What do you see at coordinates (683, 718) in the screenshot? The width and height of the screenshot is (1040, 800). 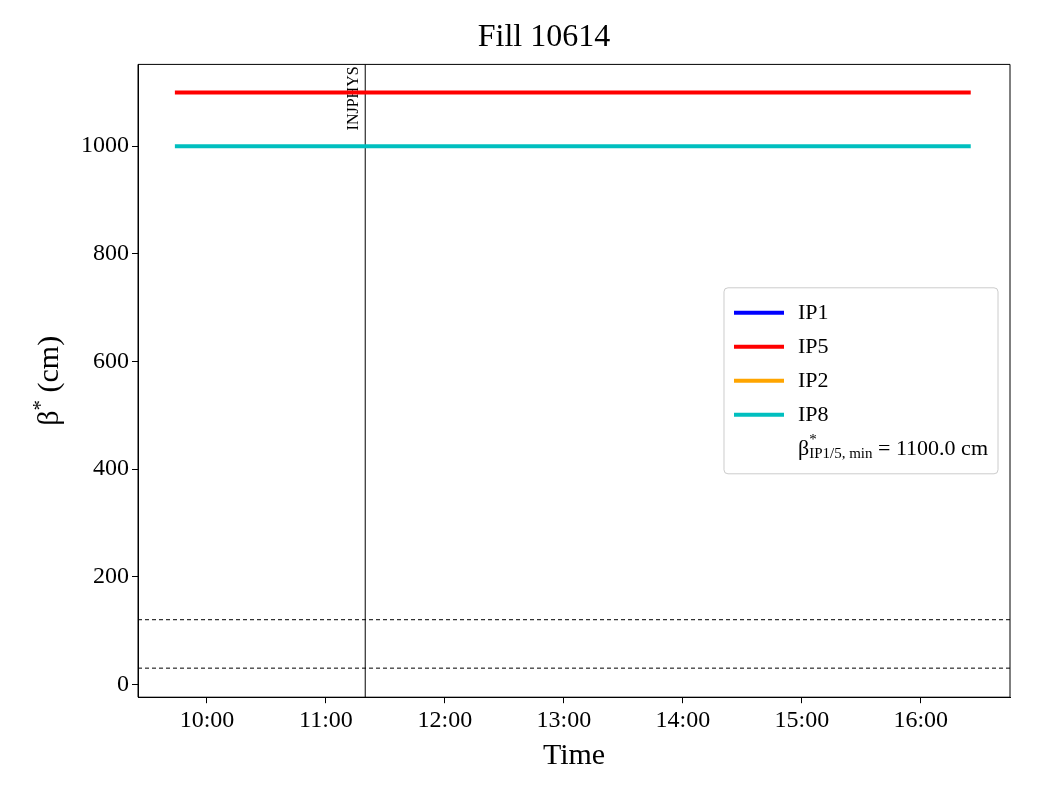 I see `x-tick-label: 14:00` at bounding box center [683, 718].